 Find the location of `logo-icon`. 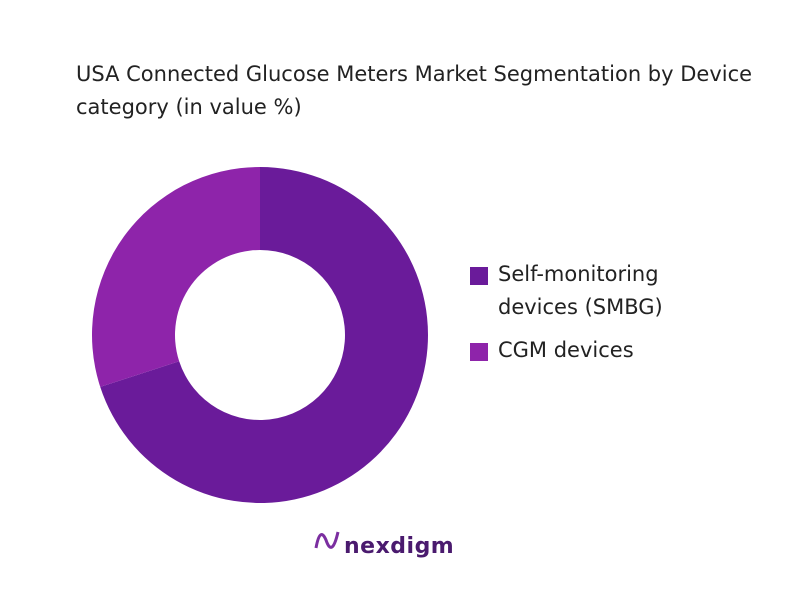

logo-icon is located at coordinates (327, 540).